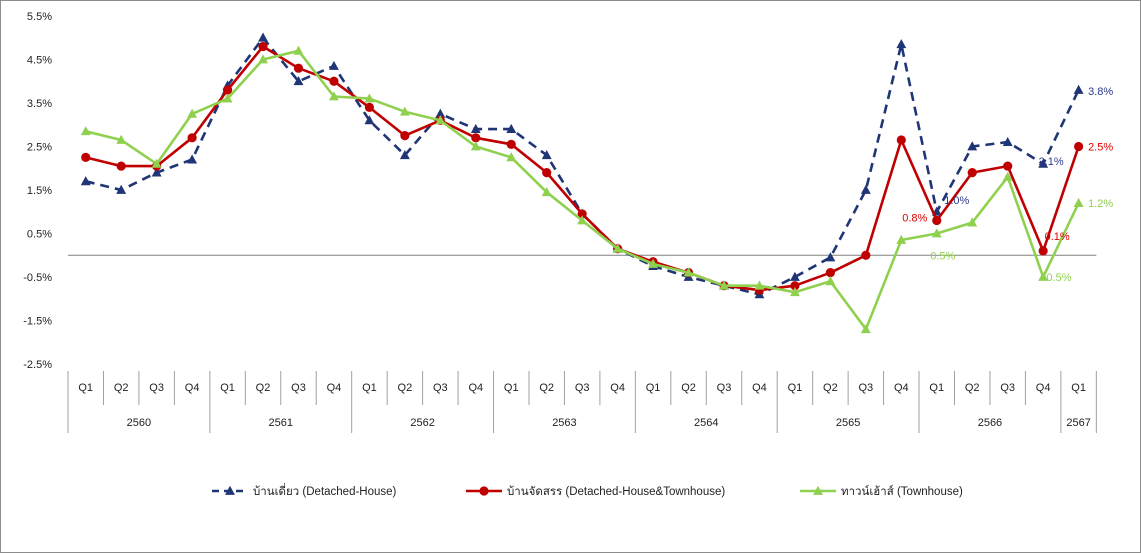 This screenshot has width=1141, height=553. Describe the element at coordinates (37, 278) in the screenshot. I see `y-tick-label: -0.5%` at that location.